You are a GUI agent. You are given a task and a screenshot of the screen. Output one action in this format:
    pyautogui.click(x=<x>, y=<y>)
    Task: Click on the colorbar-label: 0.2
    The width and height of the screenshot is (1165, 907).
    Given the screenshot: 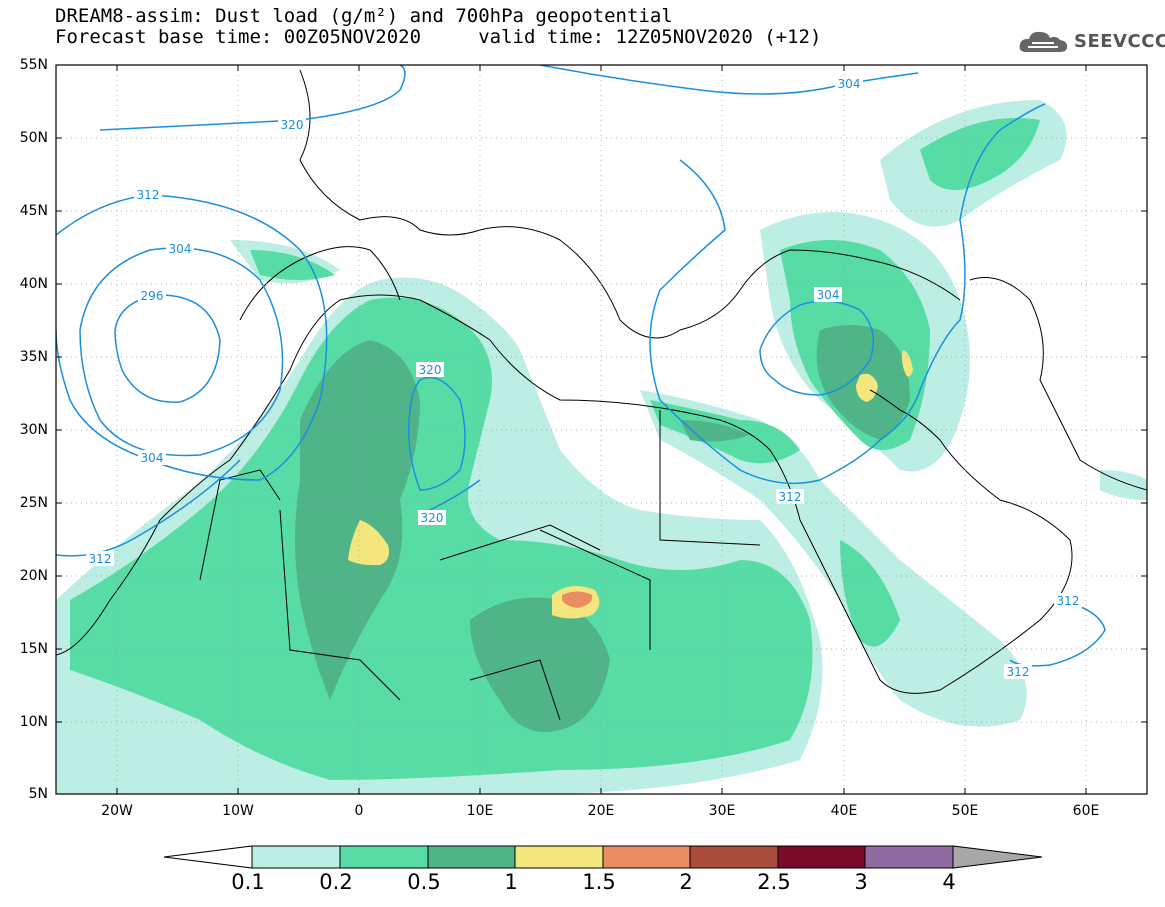 What is the action you would take?
    pyautogui.click(x=336, y=882)
    